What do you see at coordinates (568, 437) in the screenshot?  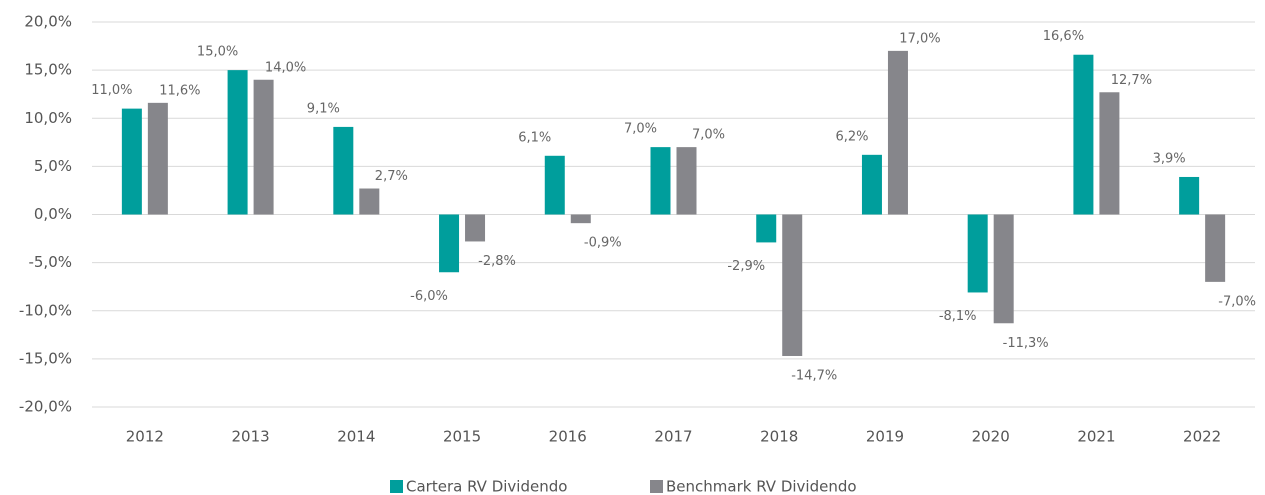 I see `x-tick-label: 2016` at bounding box center [568, 437].